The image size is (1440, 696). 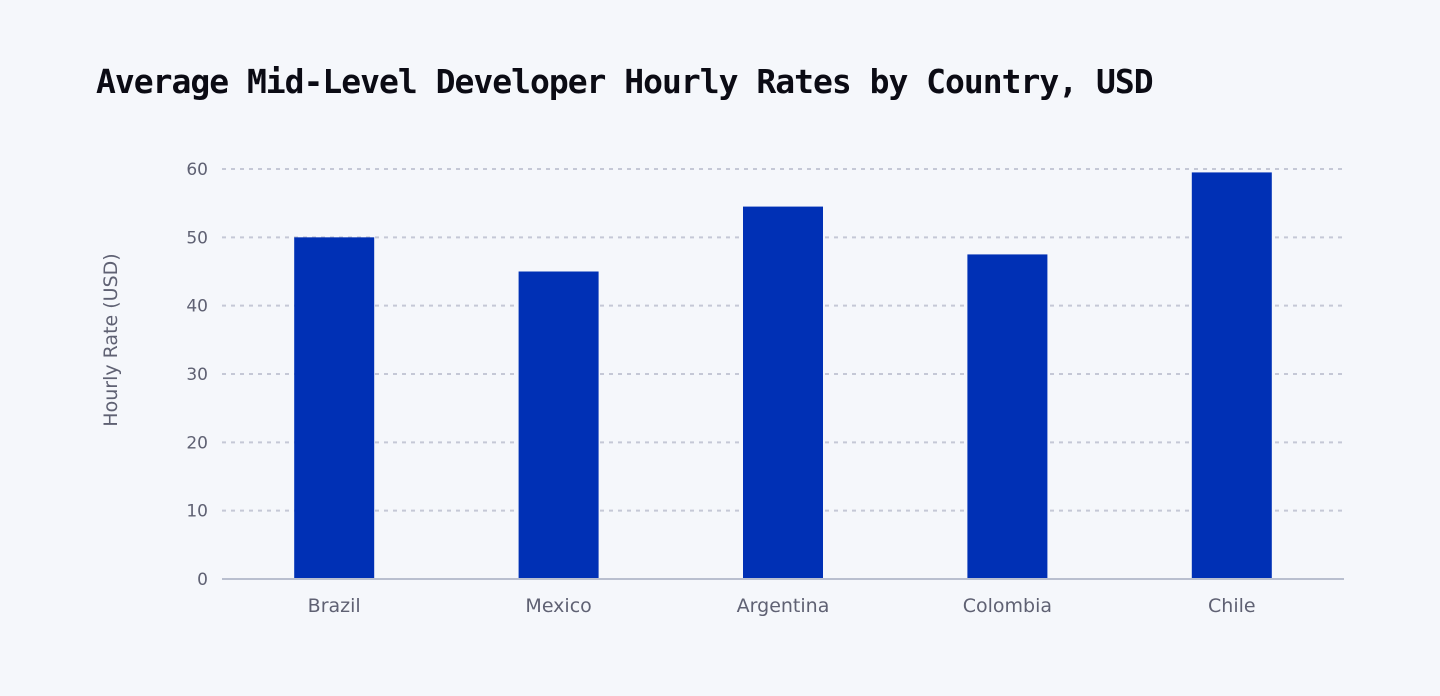 What do you see at coordinates (783, 606) in the screenshot?
I see `x-tick-label: Argentina` at bounding box center [783, 606].